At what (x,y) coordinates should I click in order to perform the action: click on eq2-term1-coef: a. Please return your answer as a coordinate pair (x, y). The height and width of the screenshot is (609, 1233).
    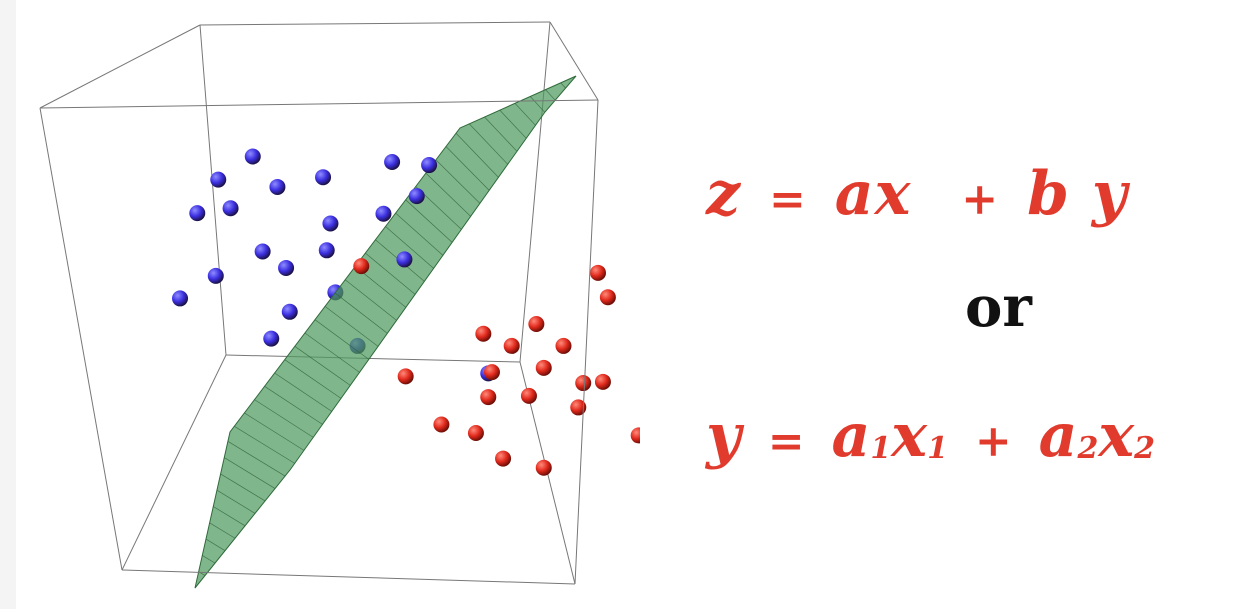
    Looking at the image, I should click on (851, 436).